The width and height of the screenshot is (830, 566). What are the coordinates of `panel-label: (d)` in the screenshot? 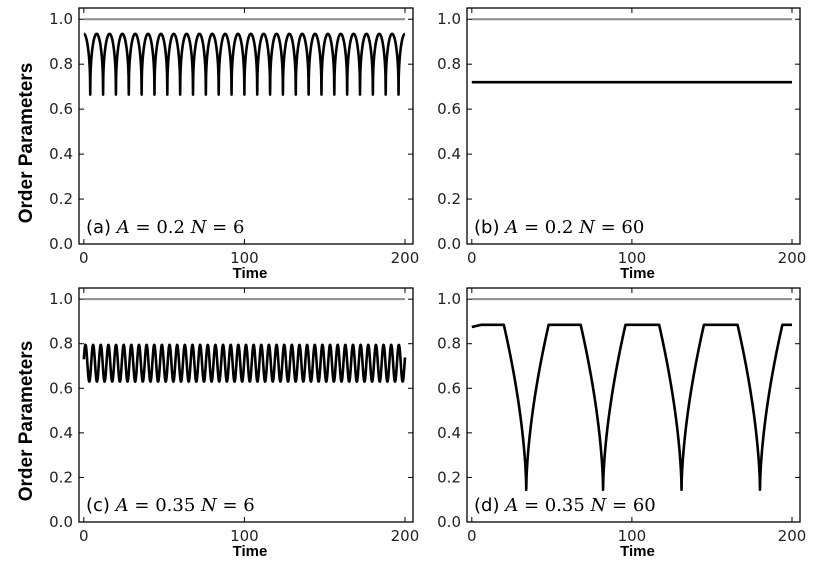 It's located at (489, 505).